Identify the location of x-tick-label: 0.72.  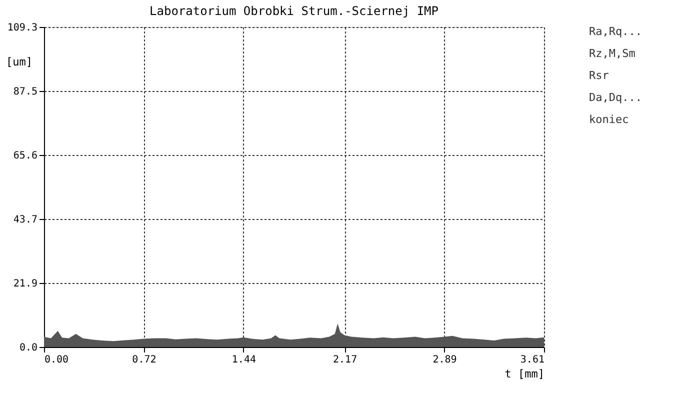
(144, 360).